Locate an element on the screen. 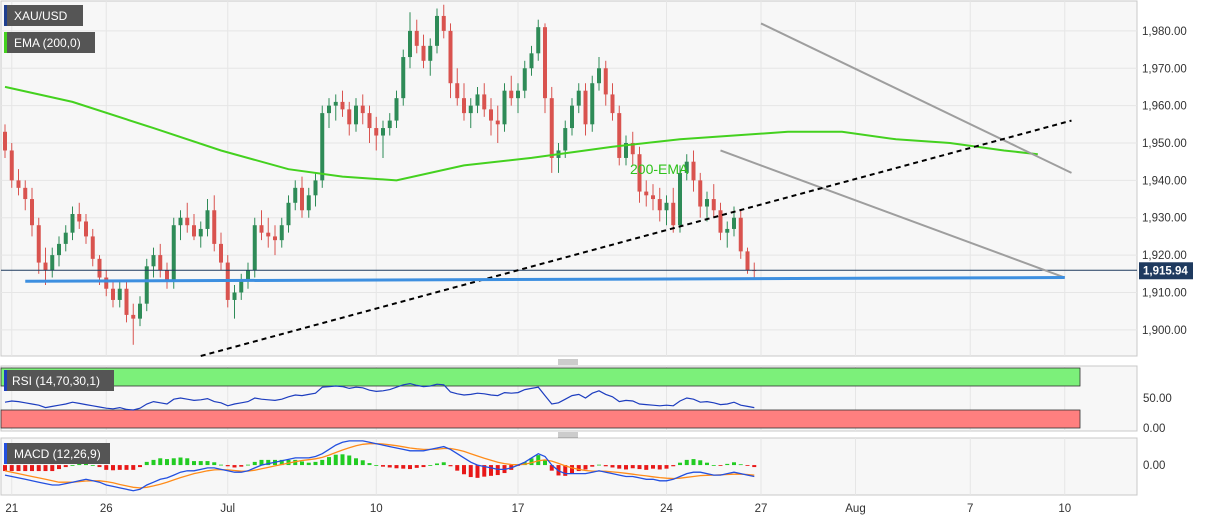  x-tick-label: Jul is located at coordinates (227, 509).